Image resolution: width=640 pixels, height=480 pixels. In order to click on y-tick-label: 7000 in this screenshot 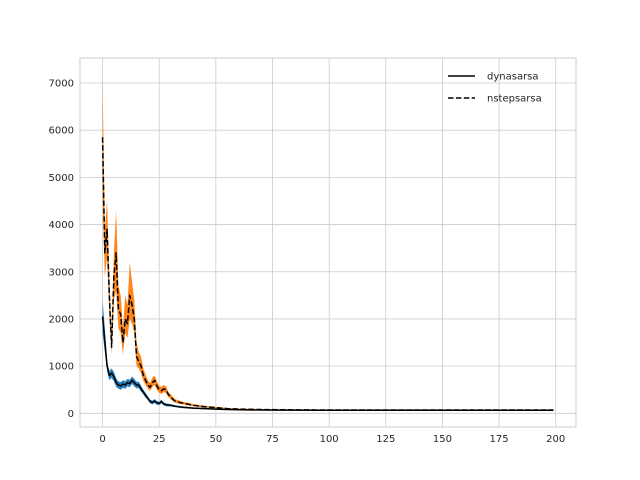, I will do `click(61, 84)`.